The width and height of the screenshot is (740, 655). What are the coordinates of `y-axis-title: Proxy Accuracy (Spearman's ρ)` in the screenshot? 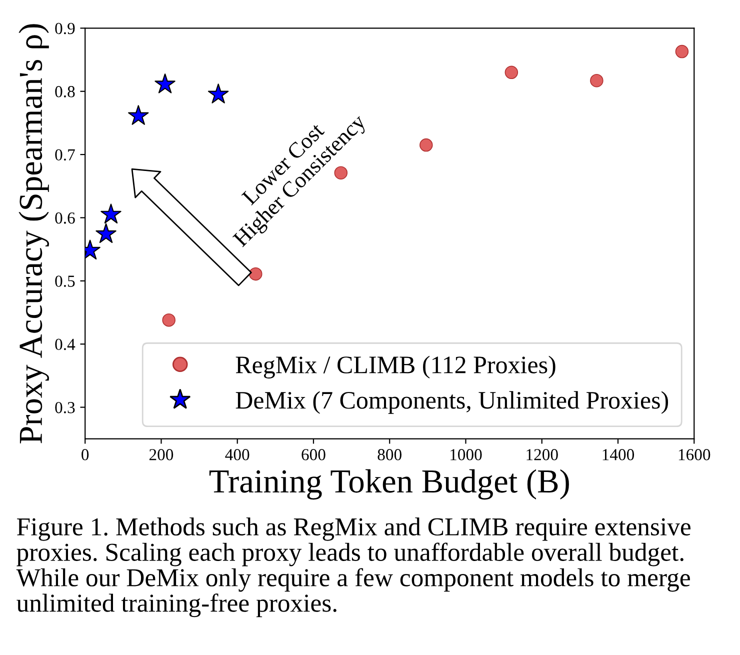 It's located at (33, 234).